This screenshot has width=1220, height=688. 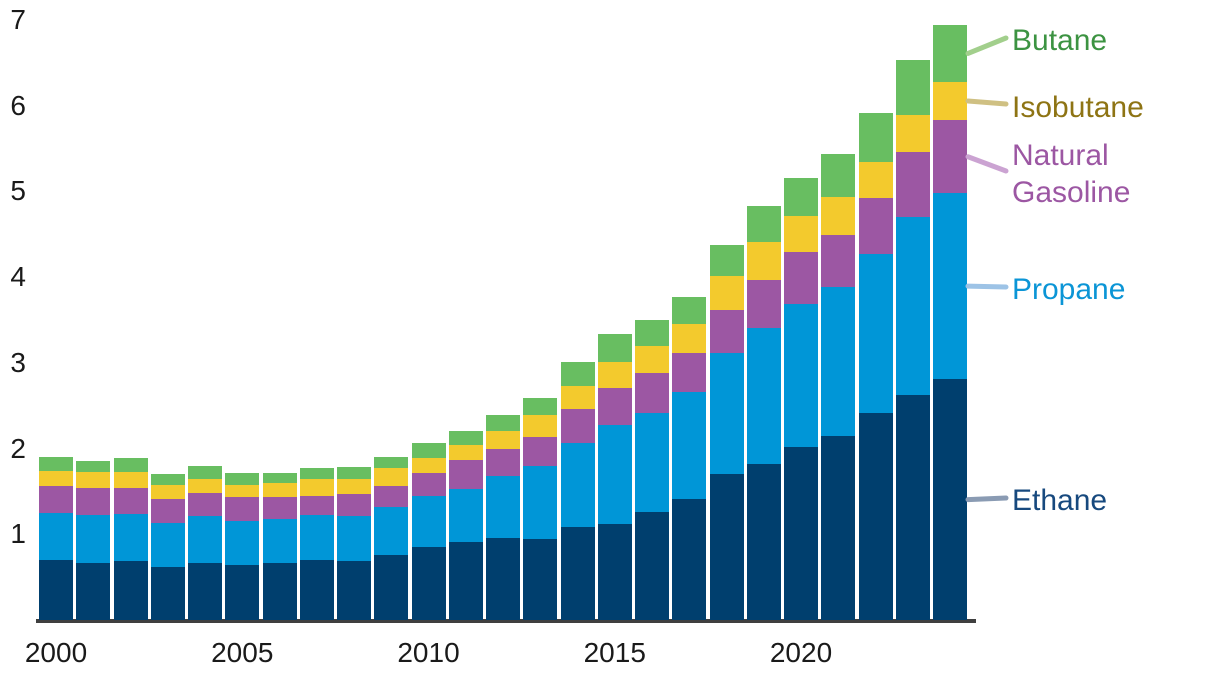 I want to click on x-tick-label: 2010, so click(x=428, y=652).